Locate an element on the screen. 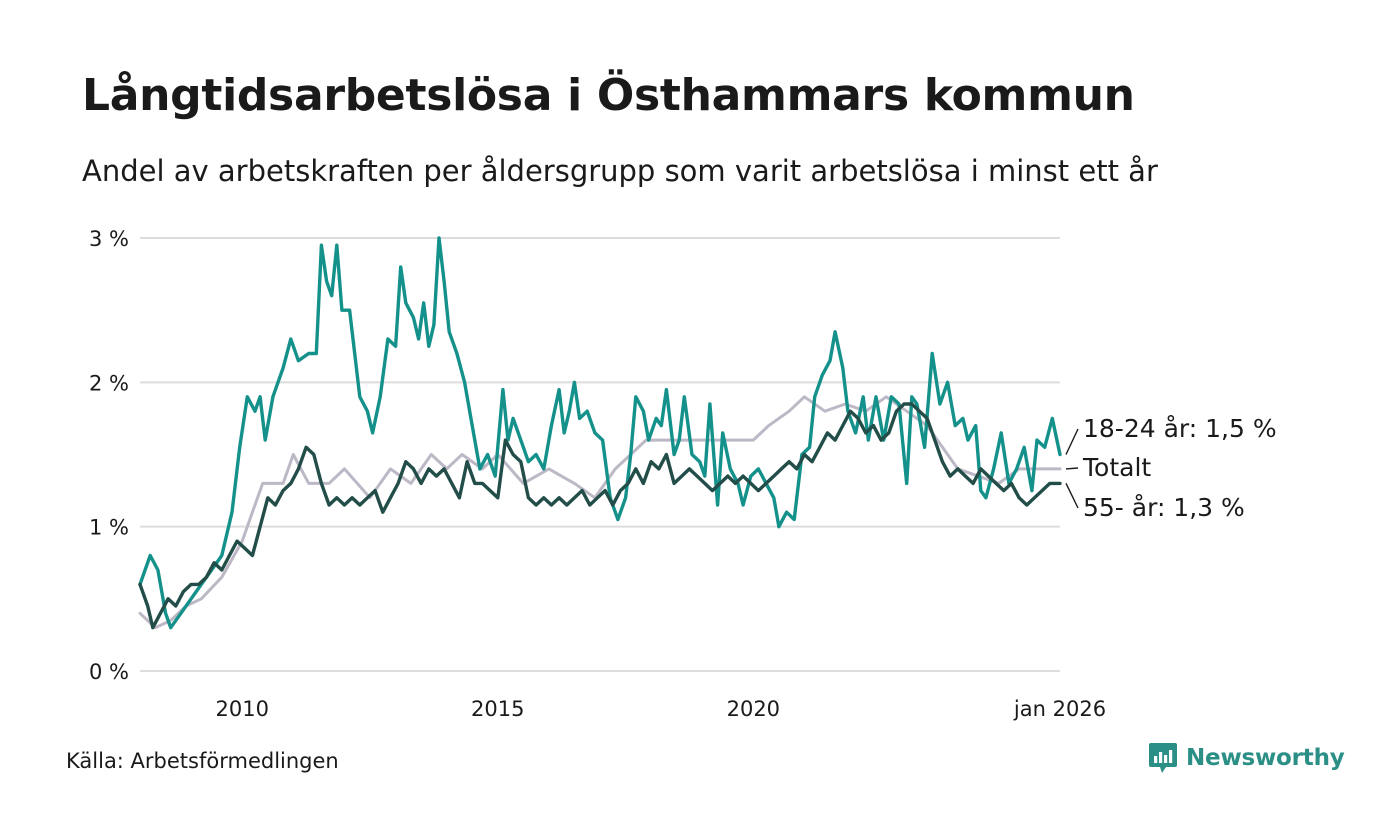  source-note: Källa: Arbetsförmedlingen is located at coordinates (202, 761).